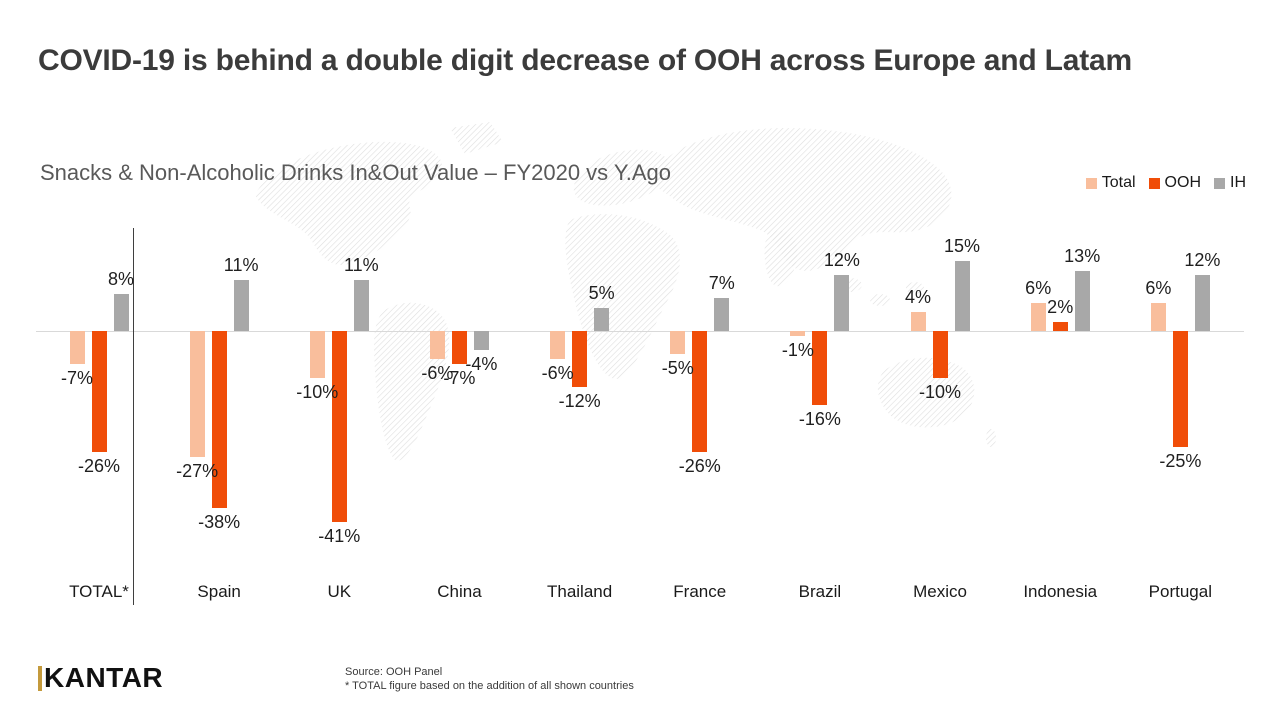 The width and height of the screenshot is (1280, 720). I want to click on value-label-ooh-total: -26%, so click(99, 465).